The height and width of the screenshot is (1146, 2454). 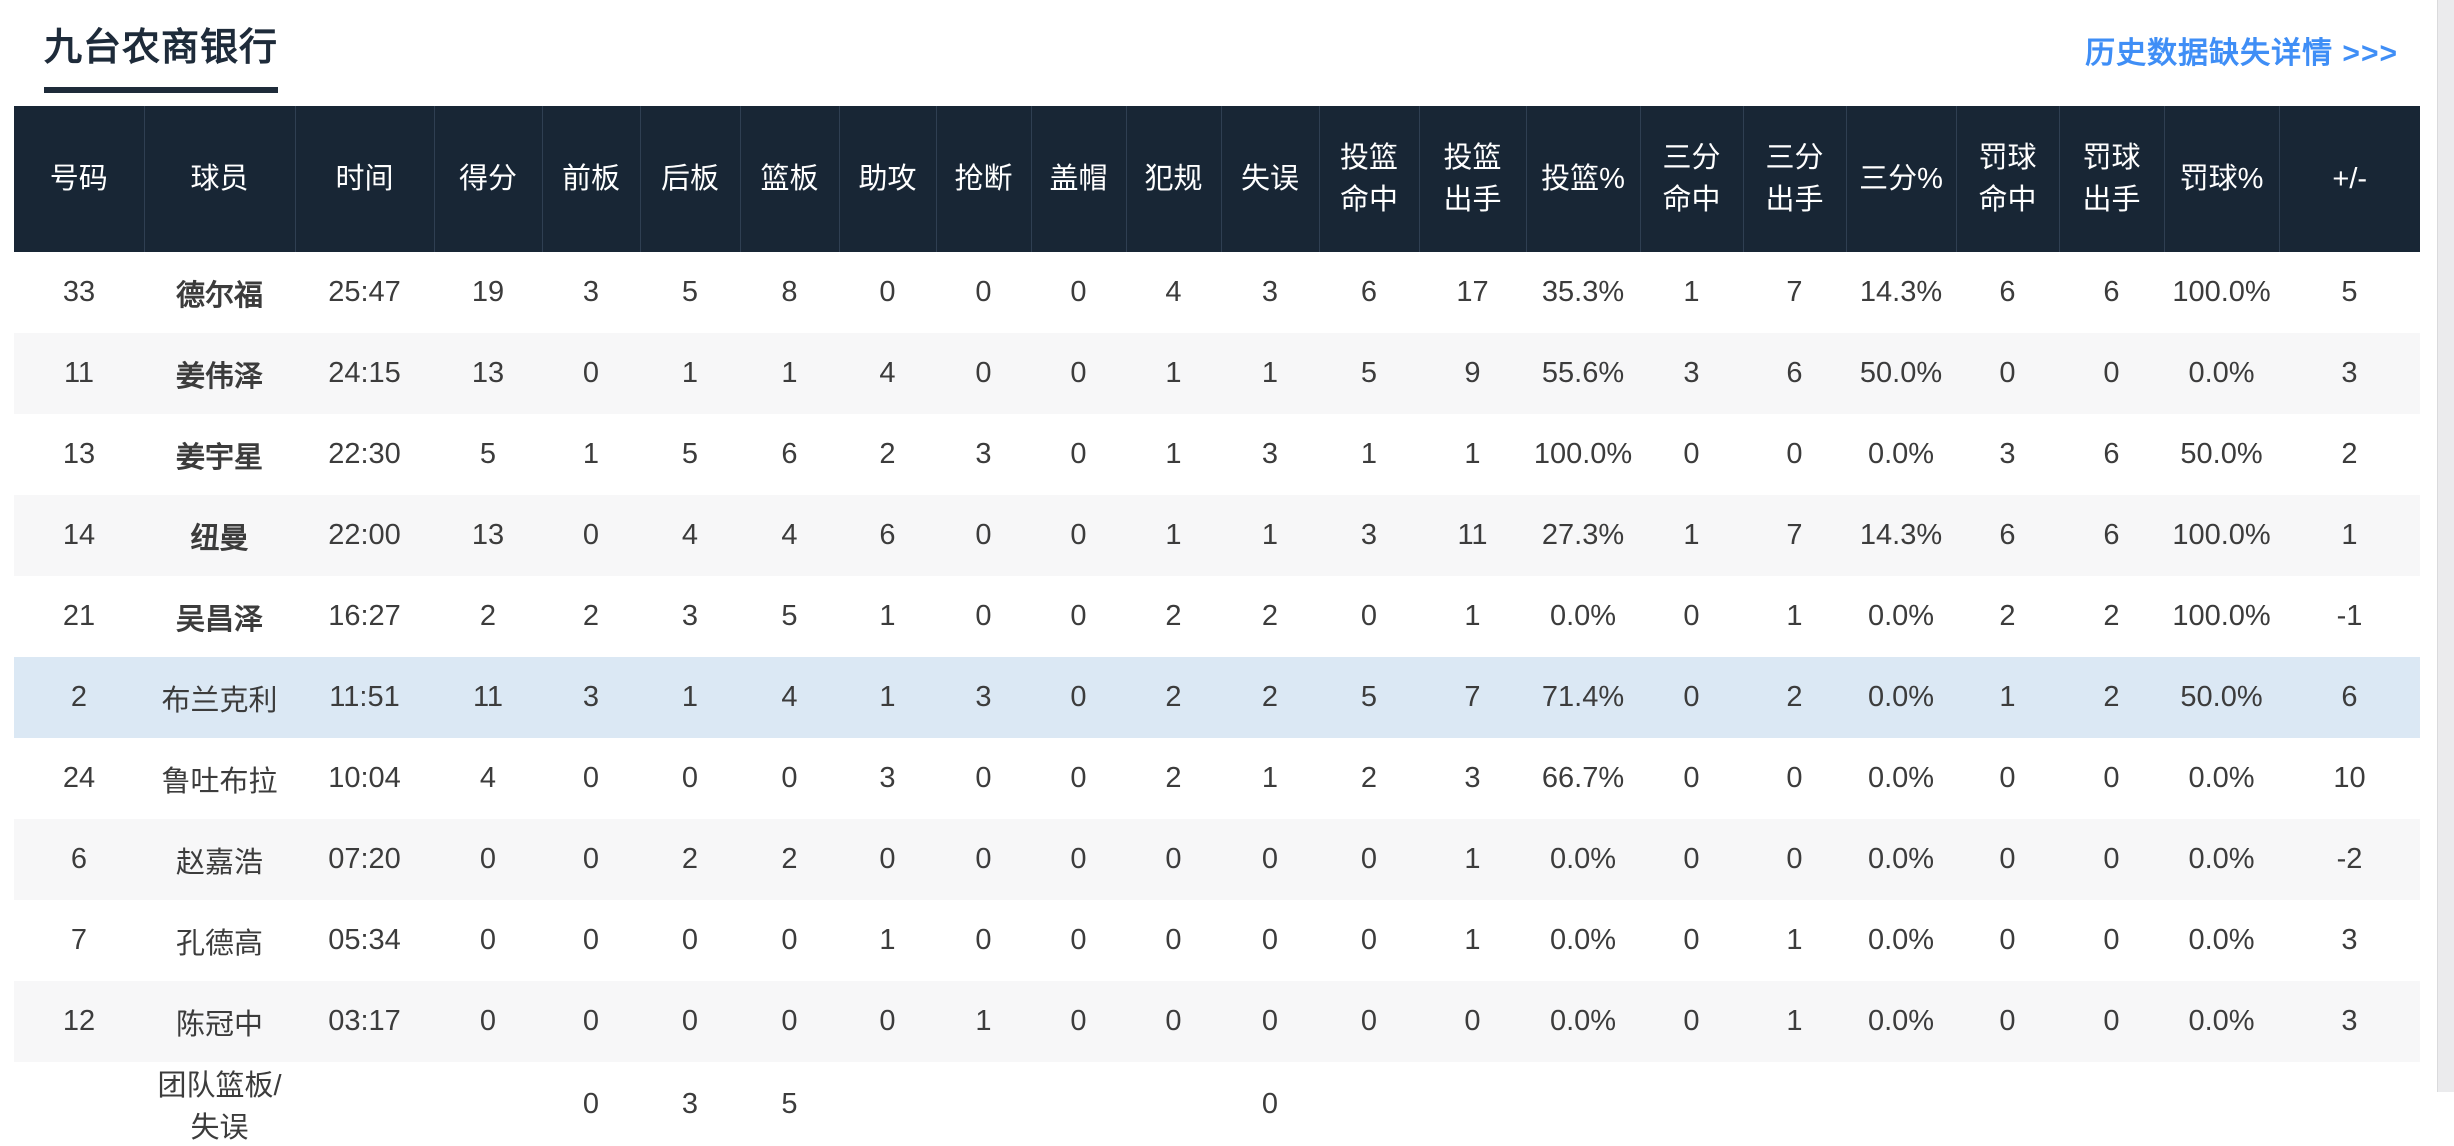 I want to click on column-header-12: 投篮 命中, so click(x=1368, y=179).